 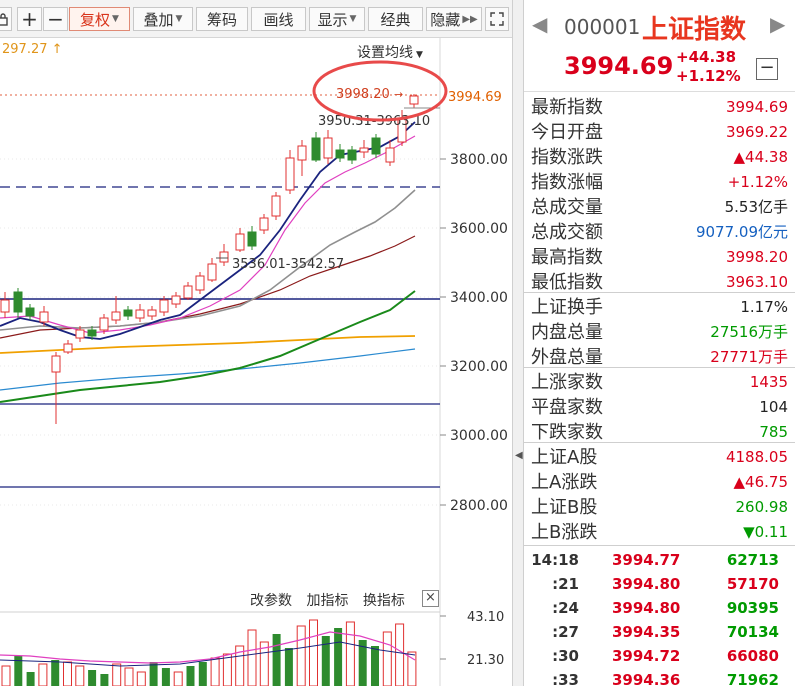 I want to click on close-indicator-button: ×, so click(x=430, y=598).